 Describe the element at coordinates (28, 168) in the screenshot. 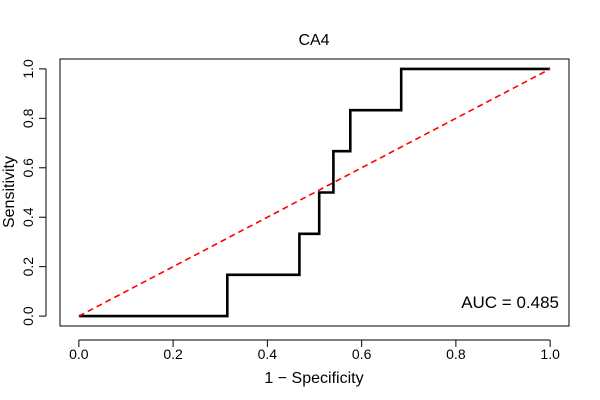

I see `y-tick-label: 0.6` at that location.